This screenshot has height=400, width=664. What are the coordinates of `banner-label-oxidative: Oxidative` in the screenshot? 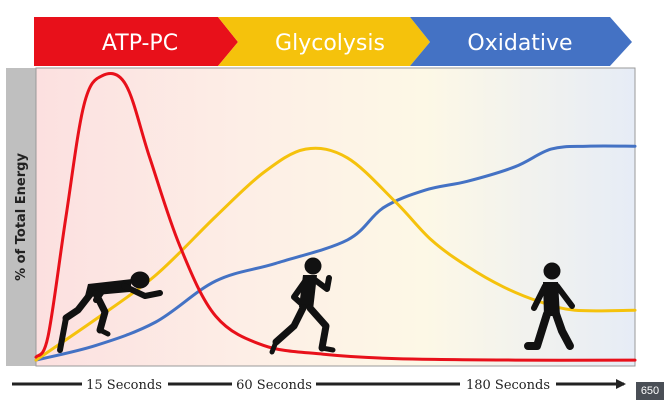 It's located at (519, 43).